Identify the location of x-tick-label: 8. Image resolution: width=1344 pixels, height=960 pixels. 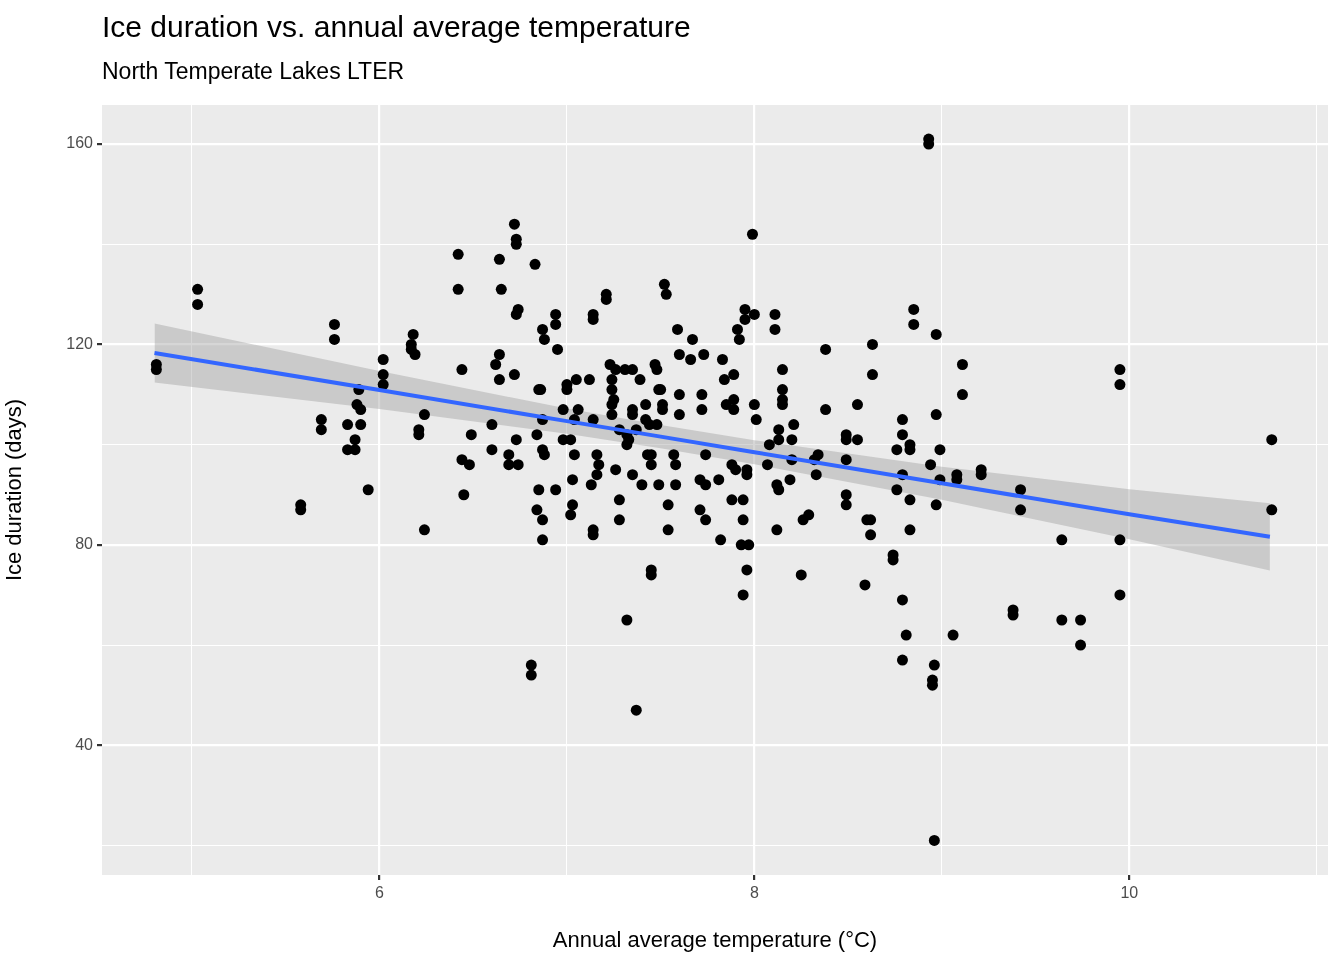
(754, 893).